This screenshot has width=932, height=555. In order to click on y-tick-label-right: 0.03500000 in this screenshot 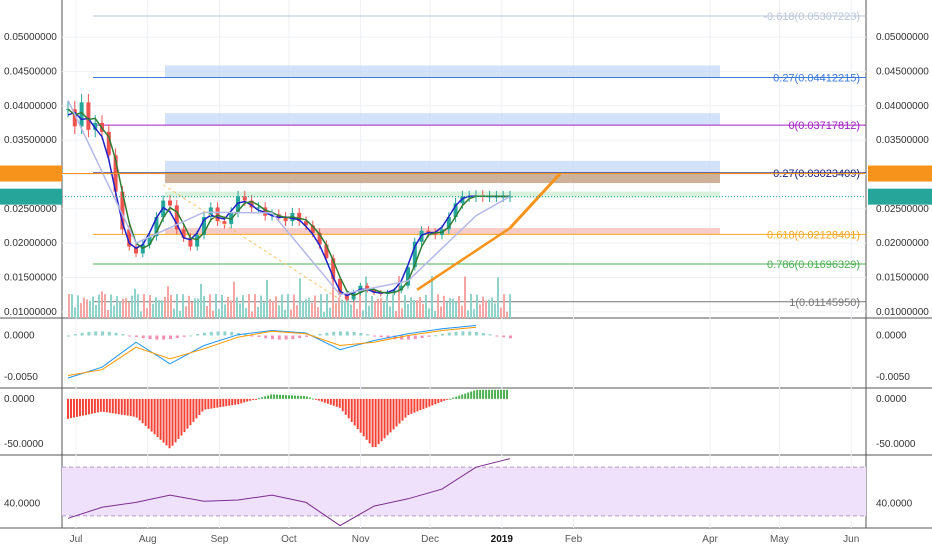, I will do `click(902, 140)`.